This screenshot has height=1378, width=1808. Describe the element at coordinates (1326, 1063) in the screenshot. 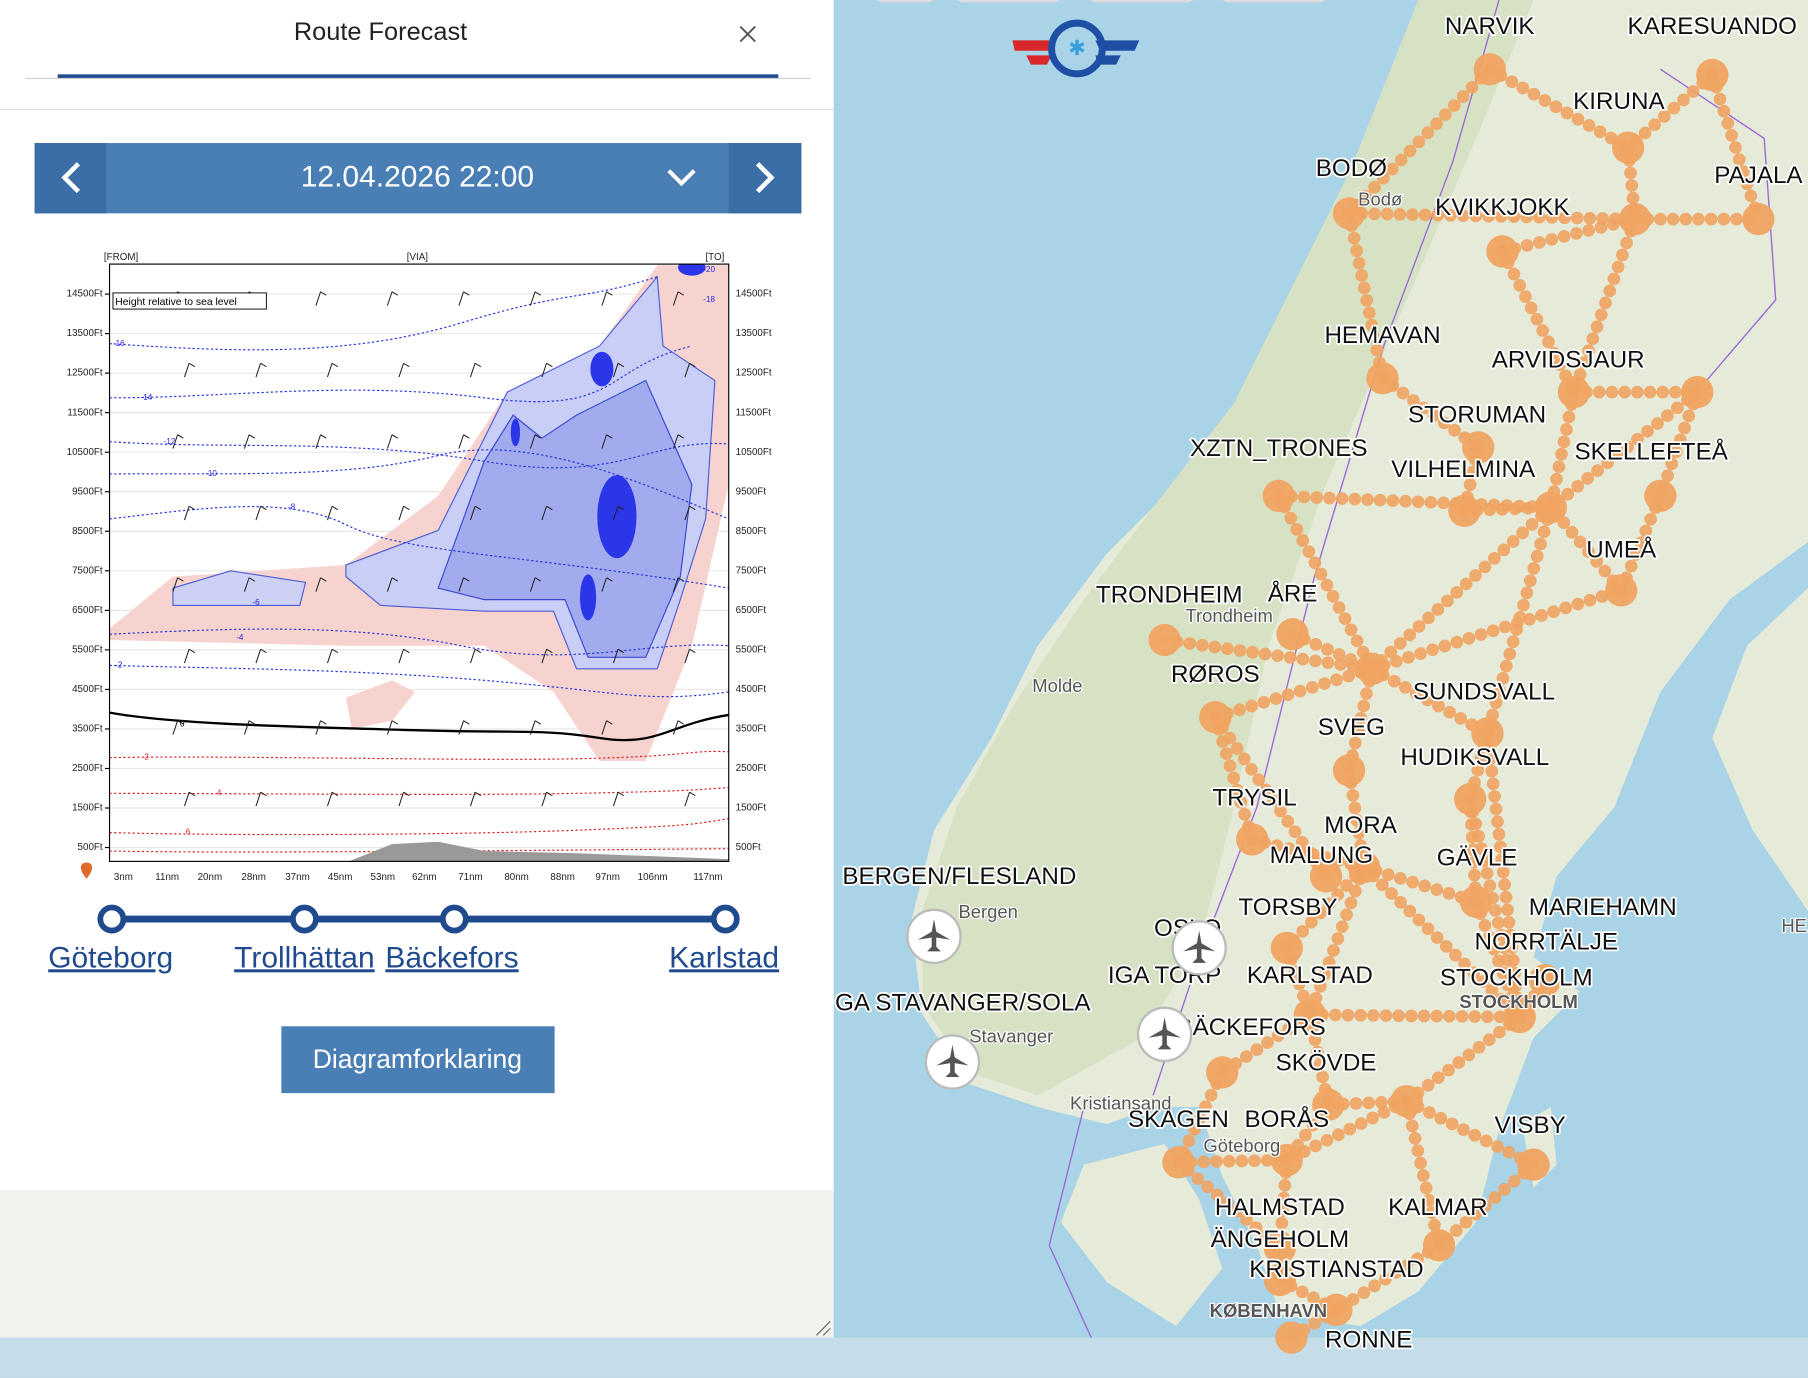

I see `airport-label: SKÖVDE` at that location.